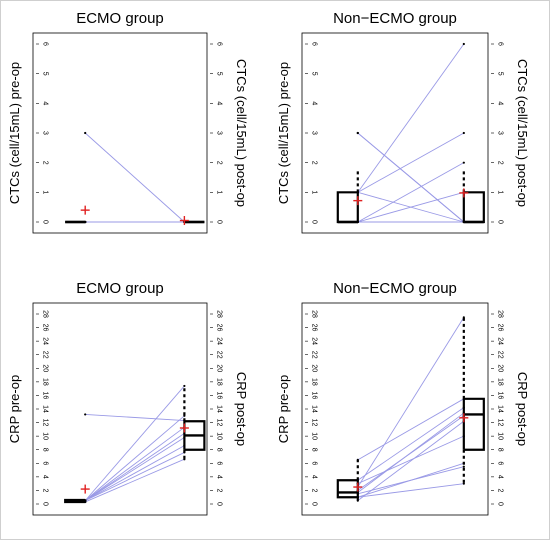 The image size is (550, 544). I want to click on y-tick-label-left: 5, so click(314, 74).